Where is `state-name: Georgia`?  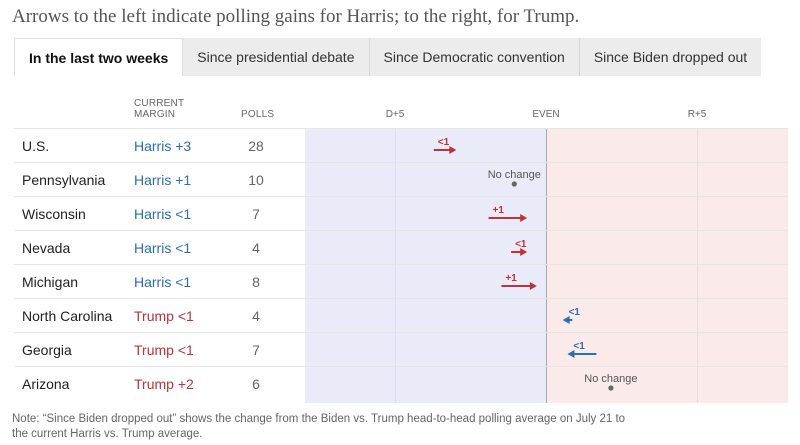
state-name: Georgia is located at coordinates (47, 350).